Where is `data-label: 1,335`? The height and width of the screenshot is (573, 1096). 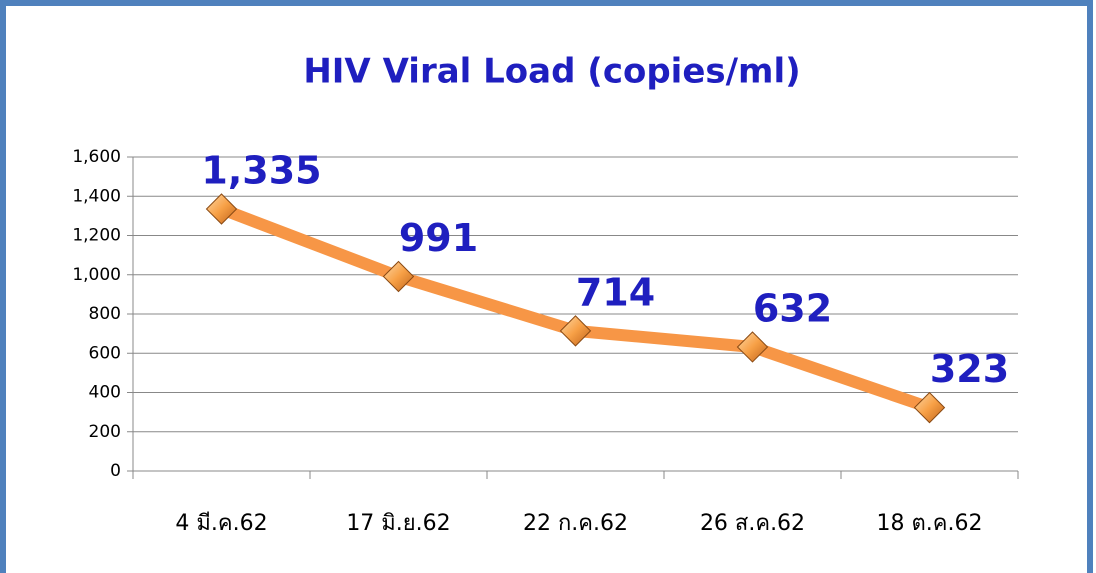
data-label: 1,335 is located at coordinates (261, 171).